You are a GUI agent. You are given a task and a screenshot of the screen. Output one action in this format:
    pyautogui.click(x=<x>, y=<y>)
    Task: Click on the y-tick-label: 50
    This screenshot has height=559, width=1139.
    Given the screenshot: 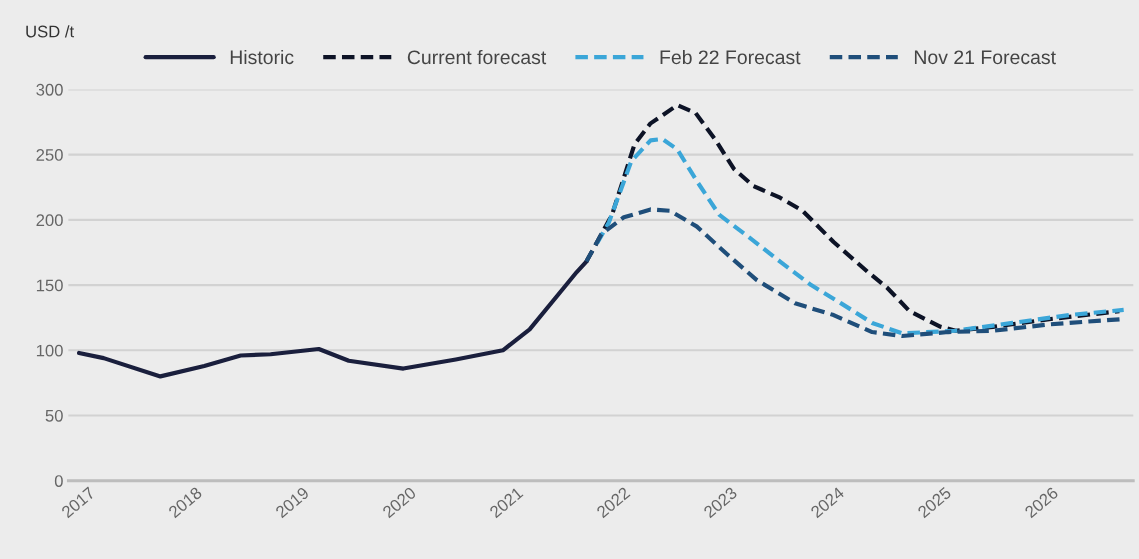 What is the action you would take?
    pyautogui.click(x=54, y=415)
    